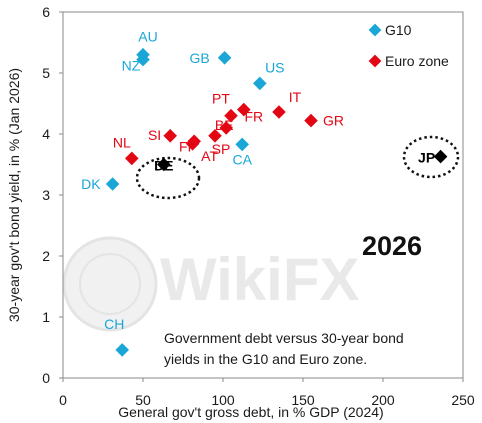  What do you see at coordinates (221, 149) in the screenshot?
I see `point-label-sp: SP` at bounding box center [221, 149].